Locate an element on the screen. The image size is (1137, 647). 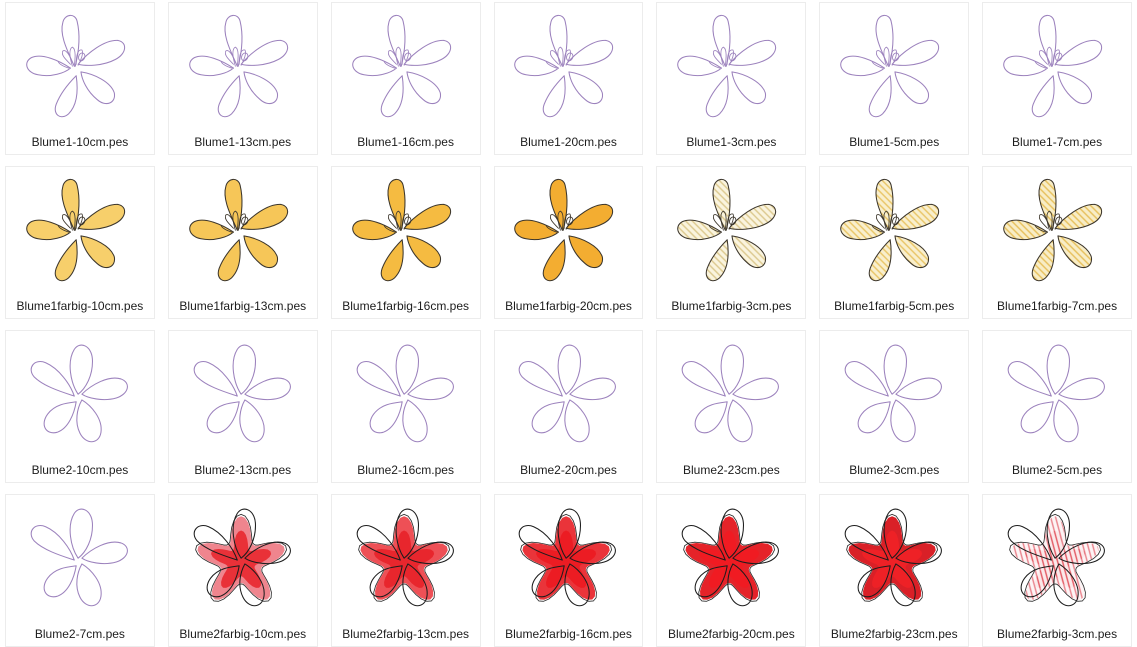
file-name: Blume2-3cm.pes is located at coordinates (894, 470).